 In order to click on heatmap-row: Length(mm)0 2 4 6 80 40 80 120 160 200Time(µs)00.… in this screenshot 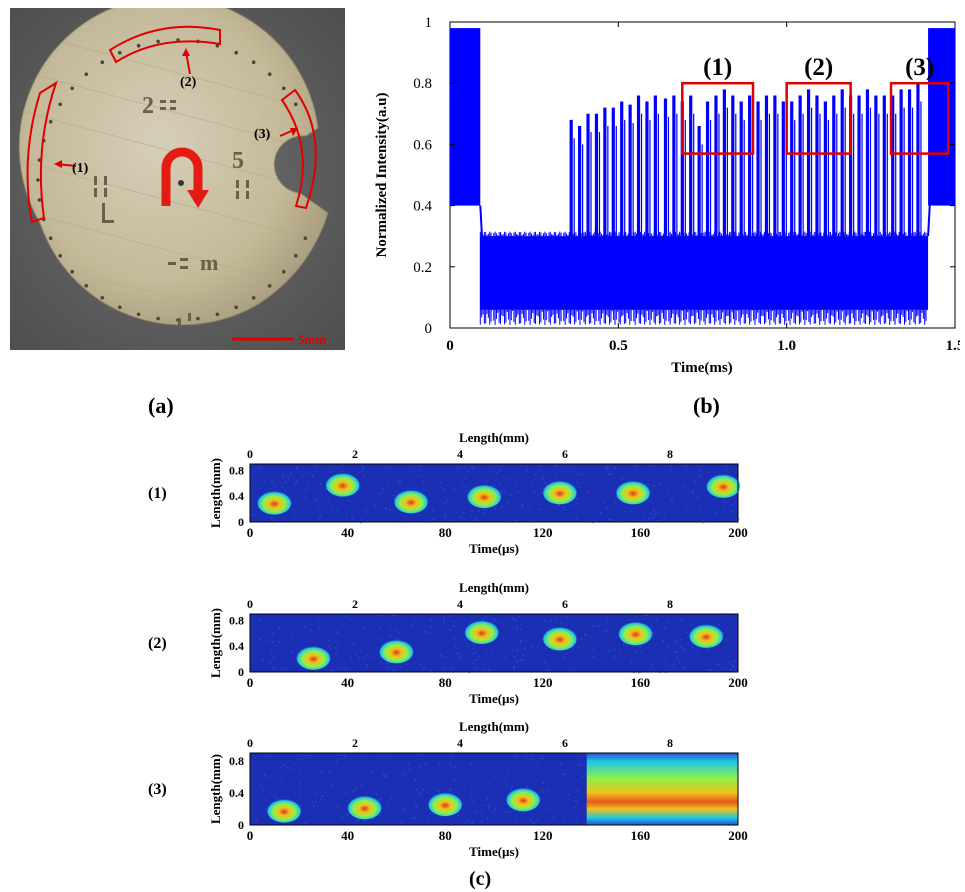, I will do `click(448, 643)`.